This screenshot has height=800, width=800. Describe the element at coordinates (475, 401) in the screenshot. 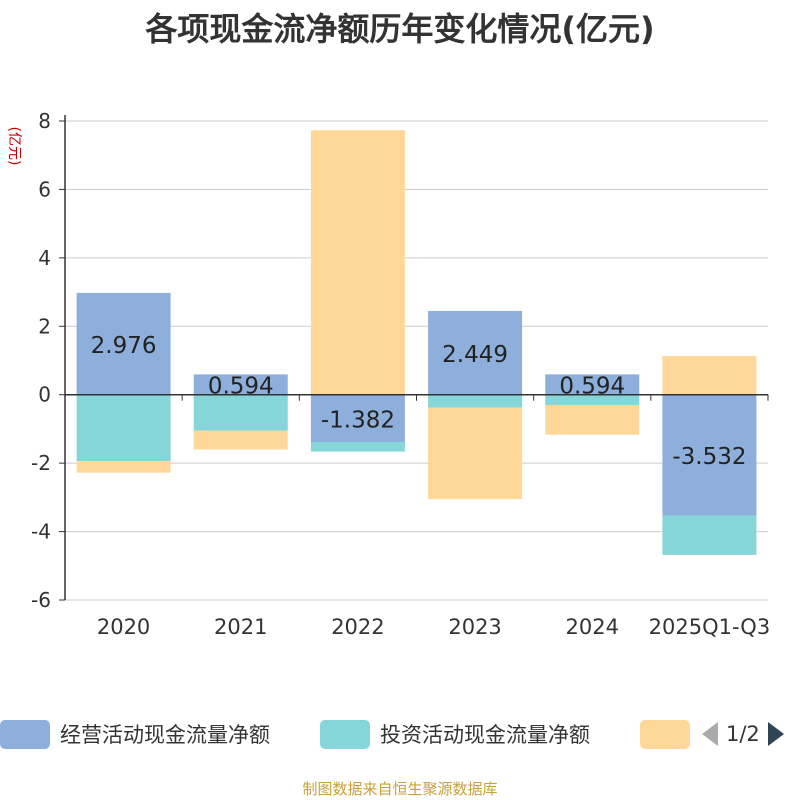

I see `bar-series1-2023` at that location.